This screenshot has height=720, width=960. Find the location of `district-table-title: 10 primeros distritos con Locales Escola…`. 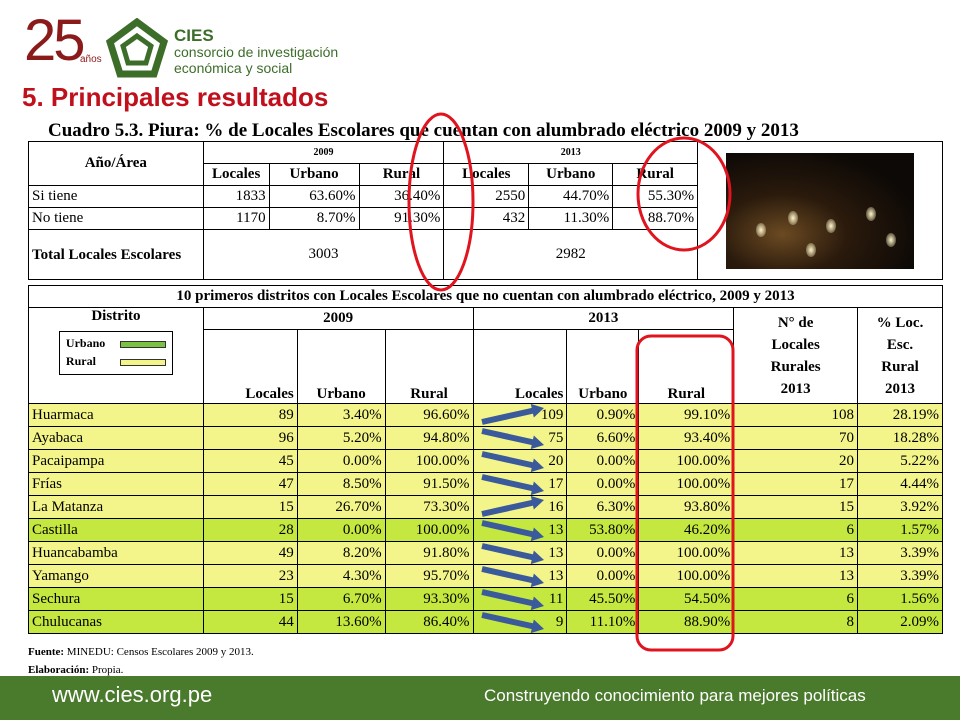

district-table-title: 10 primeros distritos con Locales Escola… is located at coordinates (485, 296).